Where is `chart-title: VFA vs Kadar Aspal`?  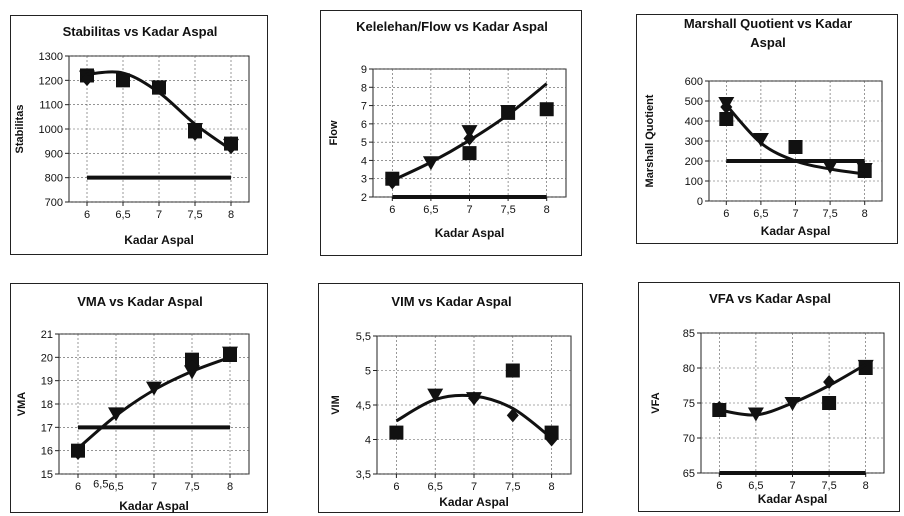
chart-title: VFA vs Kadar Aspal is located at coordinates (770, 298).